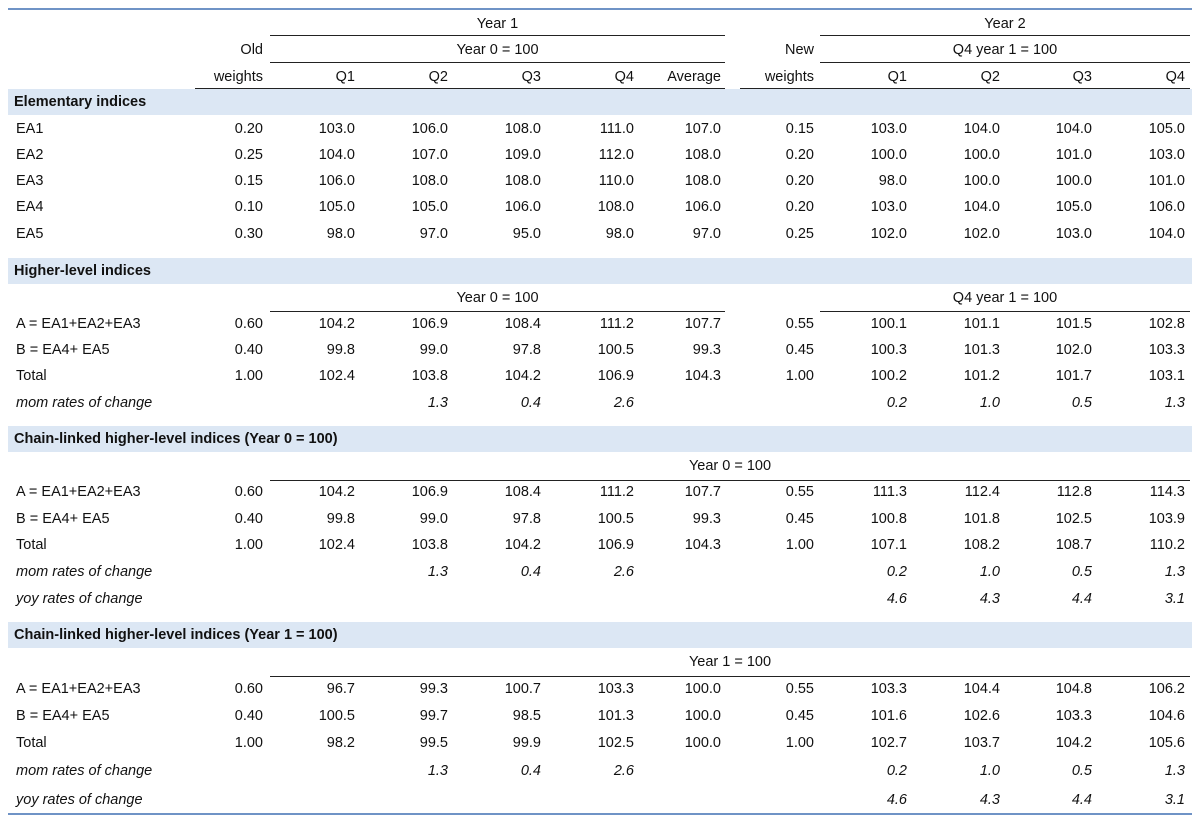  Describe the element at coordinates (340, 234) in the screenshot. I see `year1-value: 98.0` at that location.